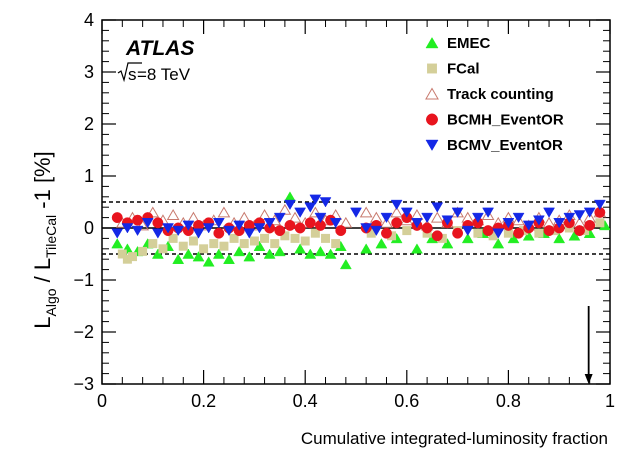 The width and height of the screenshot is (640, 461). What do you see at coordinates (42, 322) in the screenshot?
I see `y-title-main: L` at bounding box center [42, 322].